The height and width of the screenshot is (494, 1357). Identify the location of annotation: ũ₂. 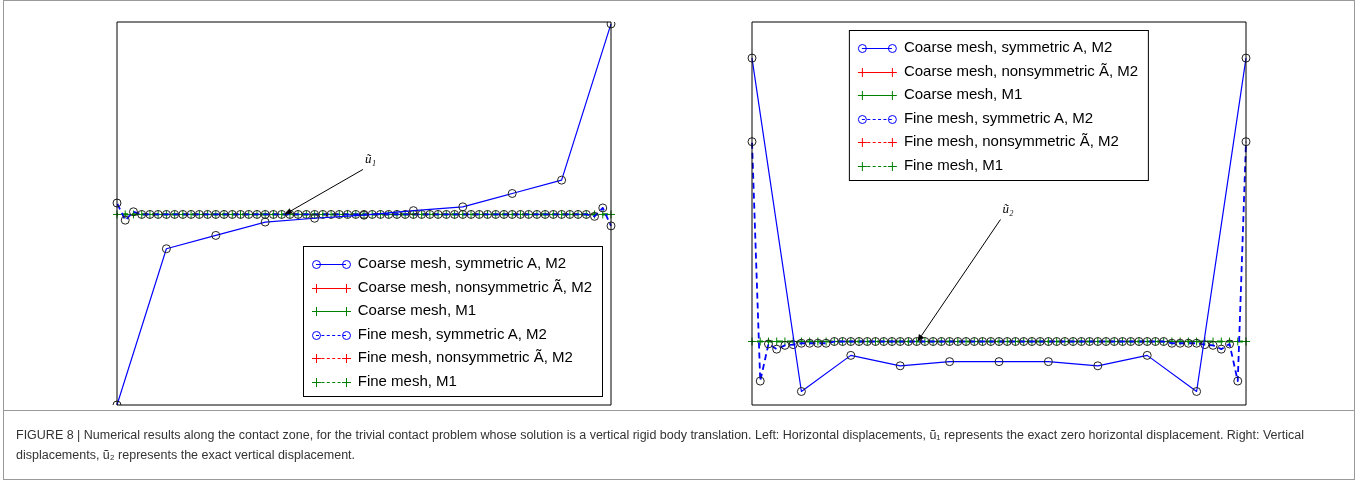
(1008, 209).